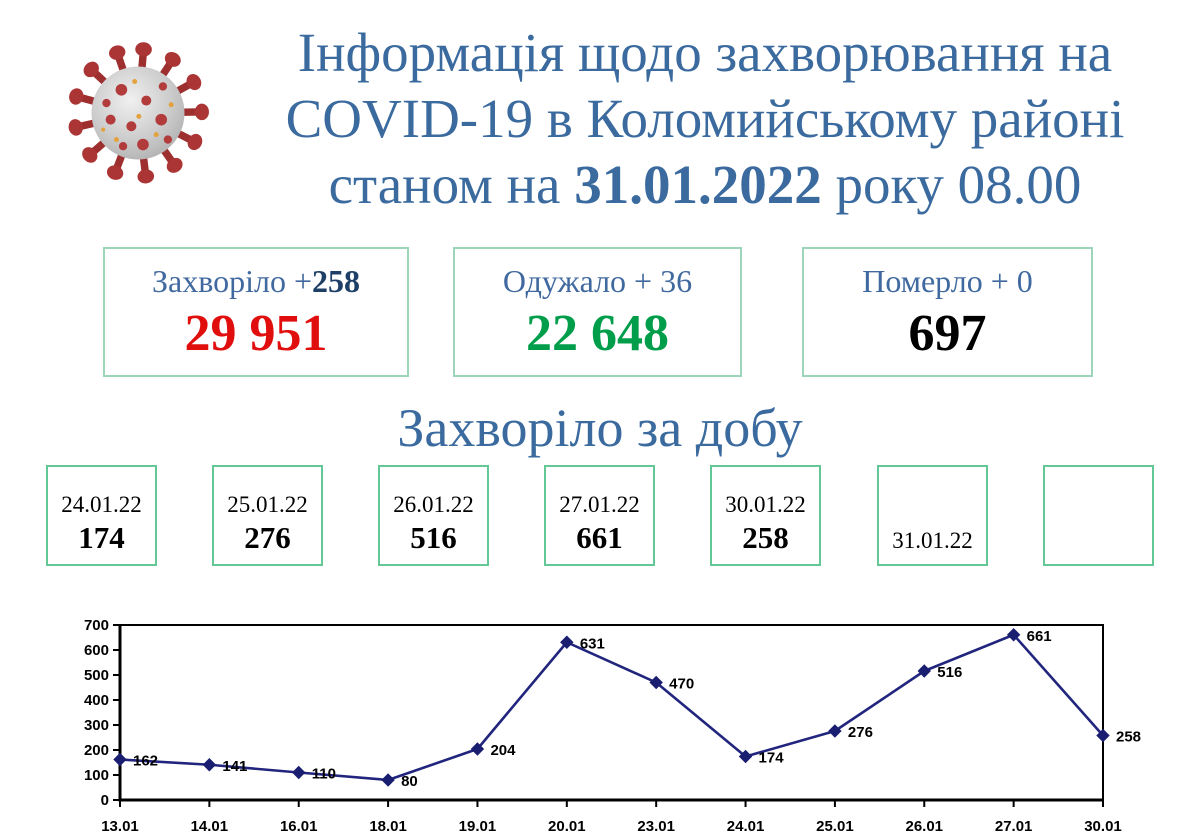  What do you see at coordinates (656, 826) in the screenshot?
I see `svg-text: 23.01` at bounding box center [656, 826].